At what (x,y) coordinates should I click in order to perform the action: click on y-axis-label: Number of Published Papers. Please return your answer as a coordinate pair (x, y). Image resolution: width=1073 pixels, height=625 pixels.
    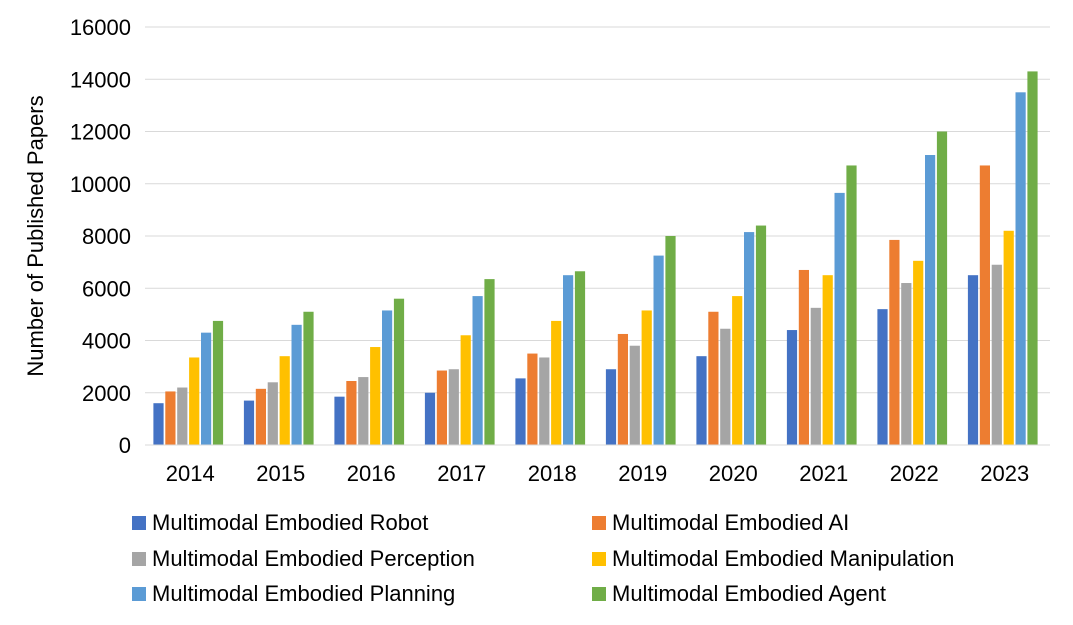
    Looking at the image, I should click on (35, 235).